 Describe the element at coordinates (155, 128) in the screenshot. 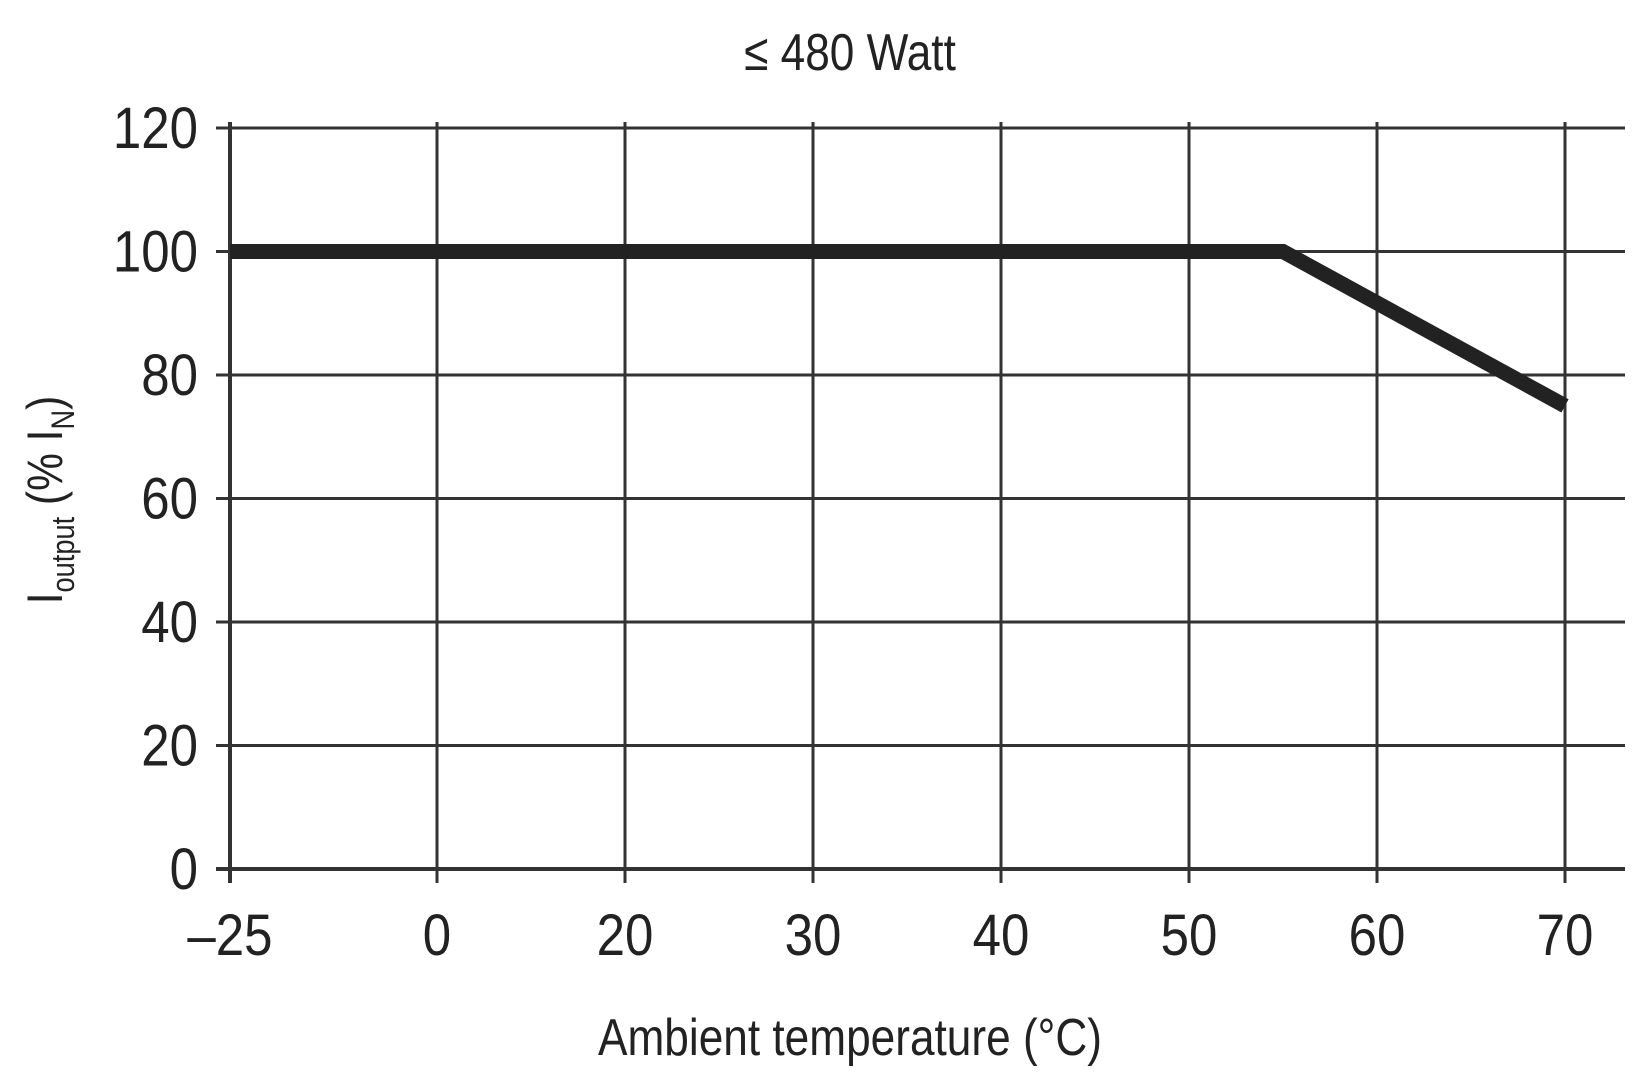

I see `y-tick-label: 120` at that location.